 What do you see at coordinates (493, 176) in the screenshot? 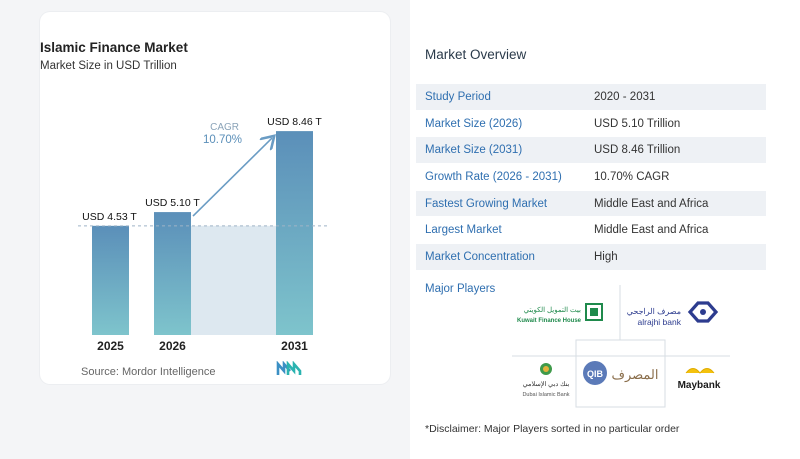
I see `row-label: Growth Rate (2026 - 2031)` at bounding box center [493, 176].